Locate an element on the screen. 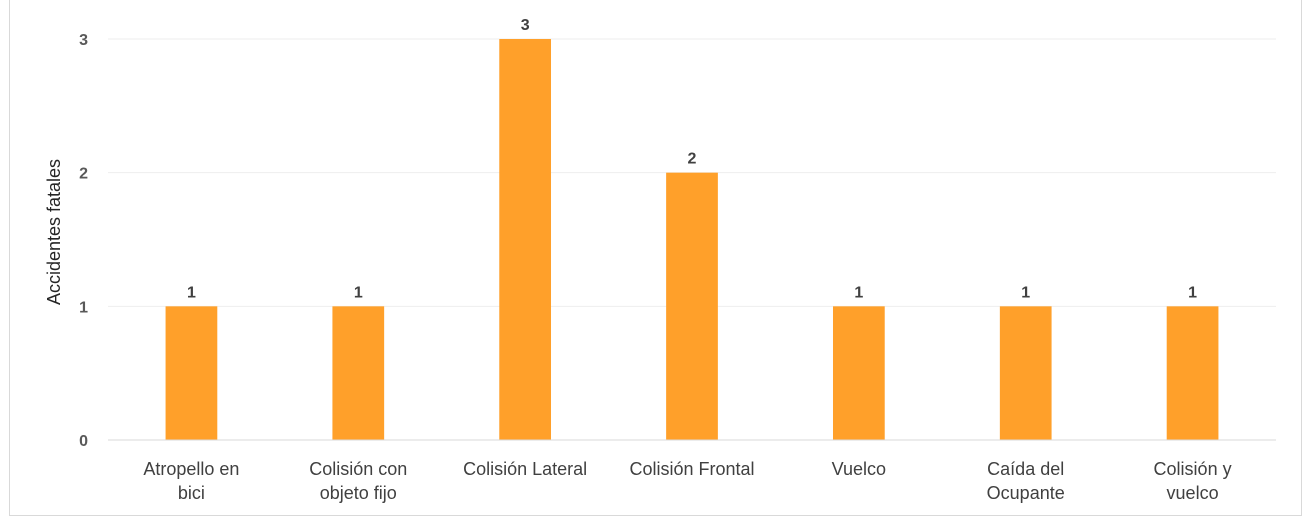 This screenshot has height=518, width=1304. y-tick-label: 2 is located at coordinates (83, 174).